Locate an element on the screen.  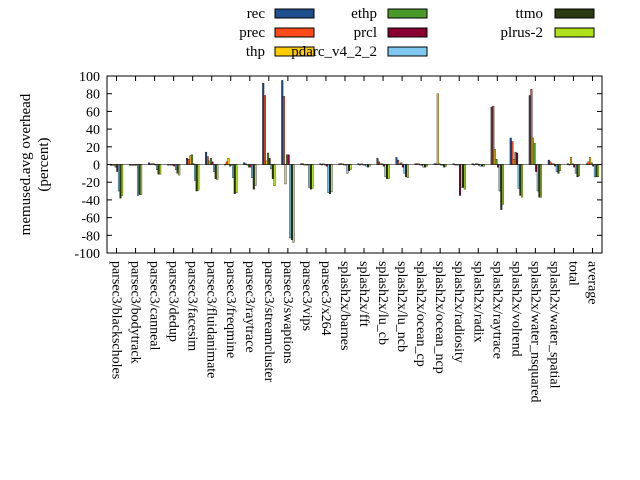
bar-rec-parsec3-streamcluster is located at coordinates (263, 123).